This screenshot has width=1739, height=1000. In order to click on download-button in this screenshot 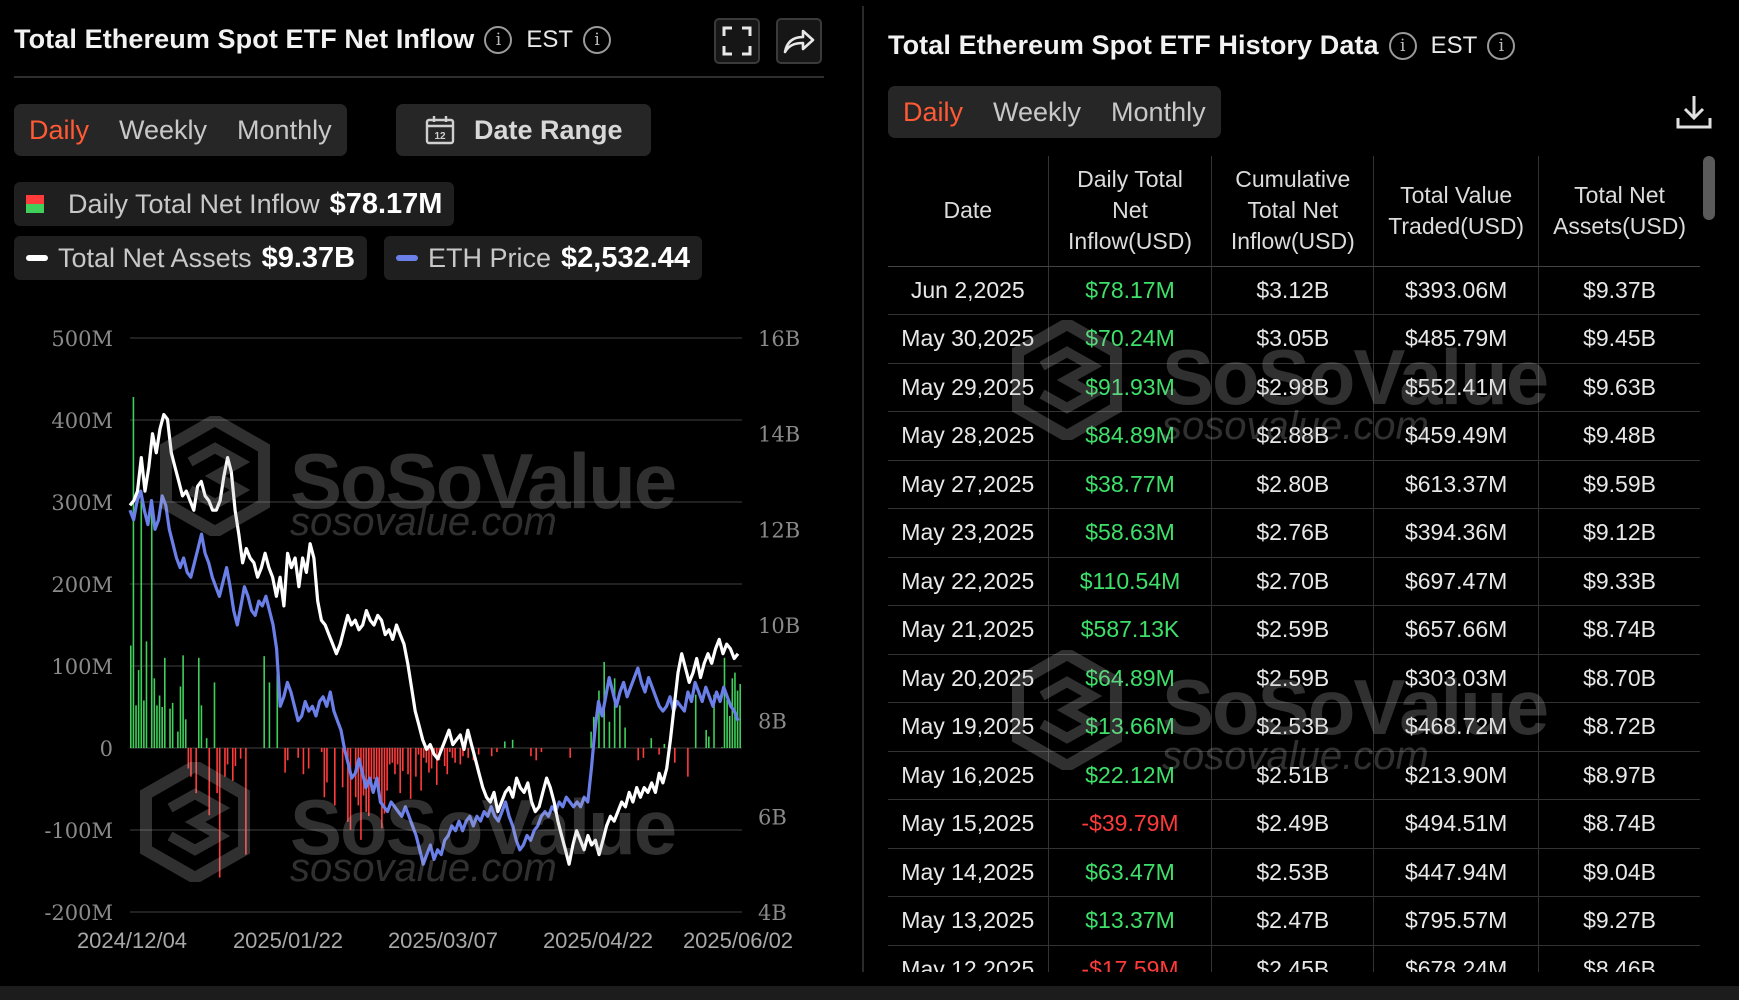, I will do `click(1694, 112)`.